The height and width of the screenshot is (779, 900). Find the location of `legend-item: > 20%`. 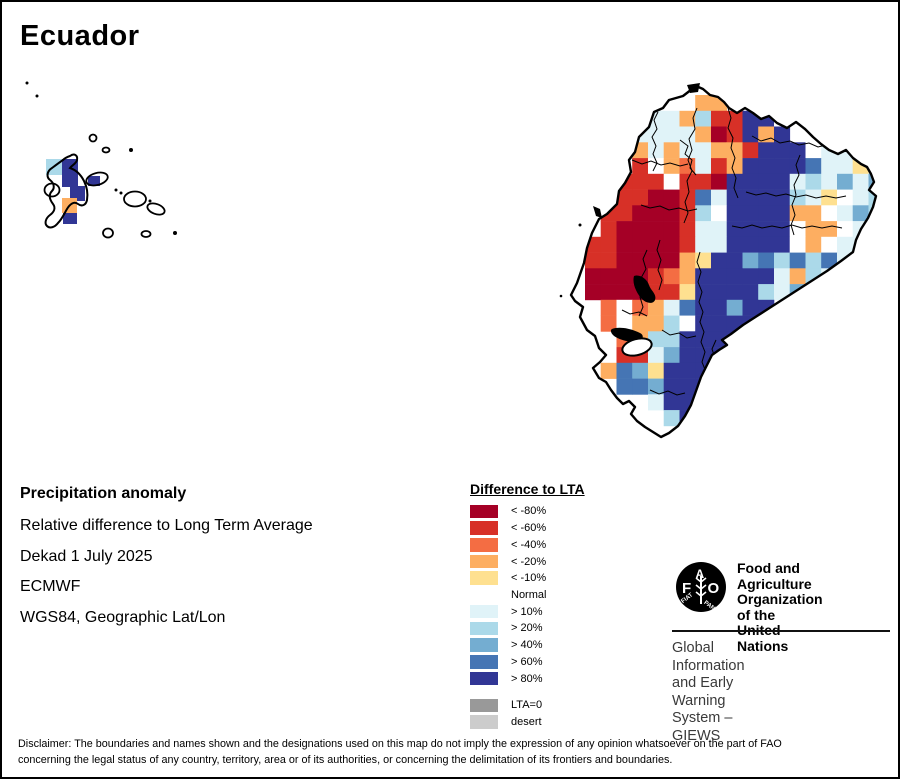

legend-item: > 20% is located at coordinates (545, 628).